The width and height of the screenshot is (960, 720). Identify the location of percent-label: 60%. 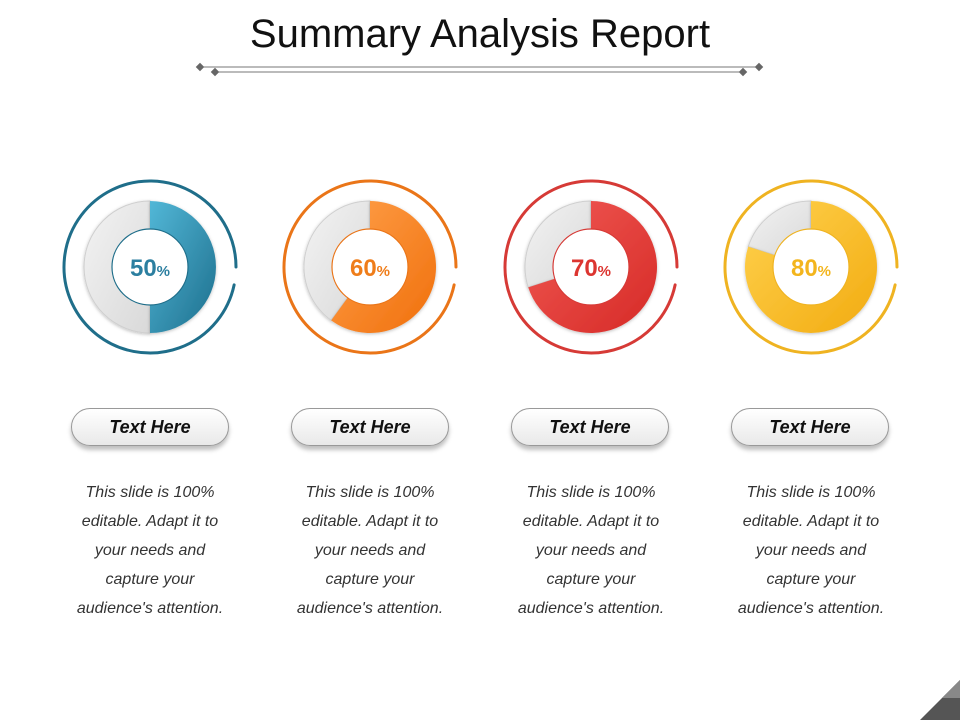
(370, 268).